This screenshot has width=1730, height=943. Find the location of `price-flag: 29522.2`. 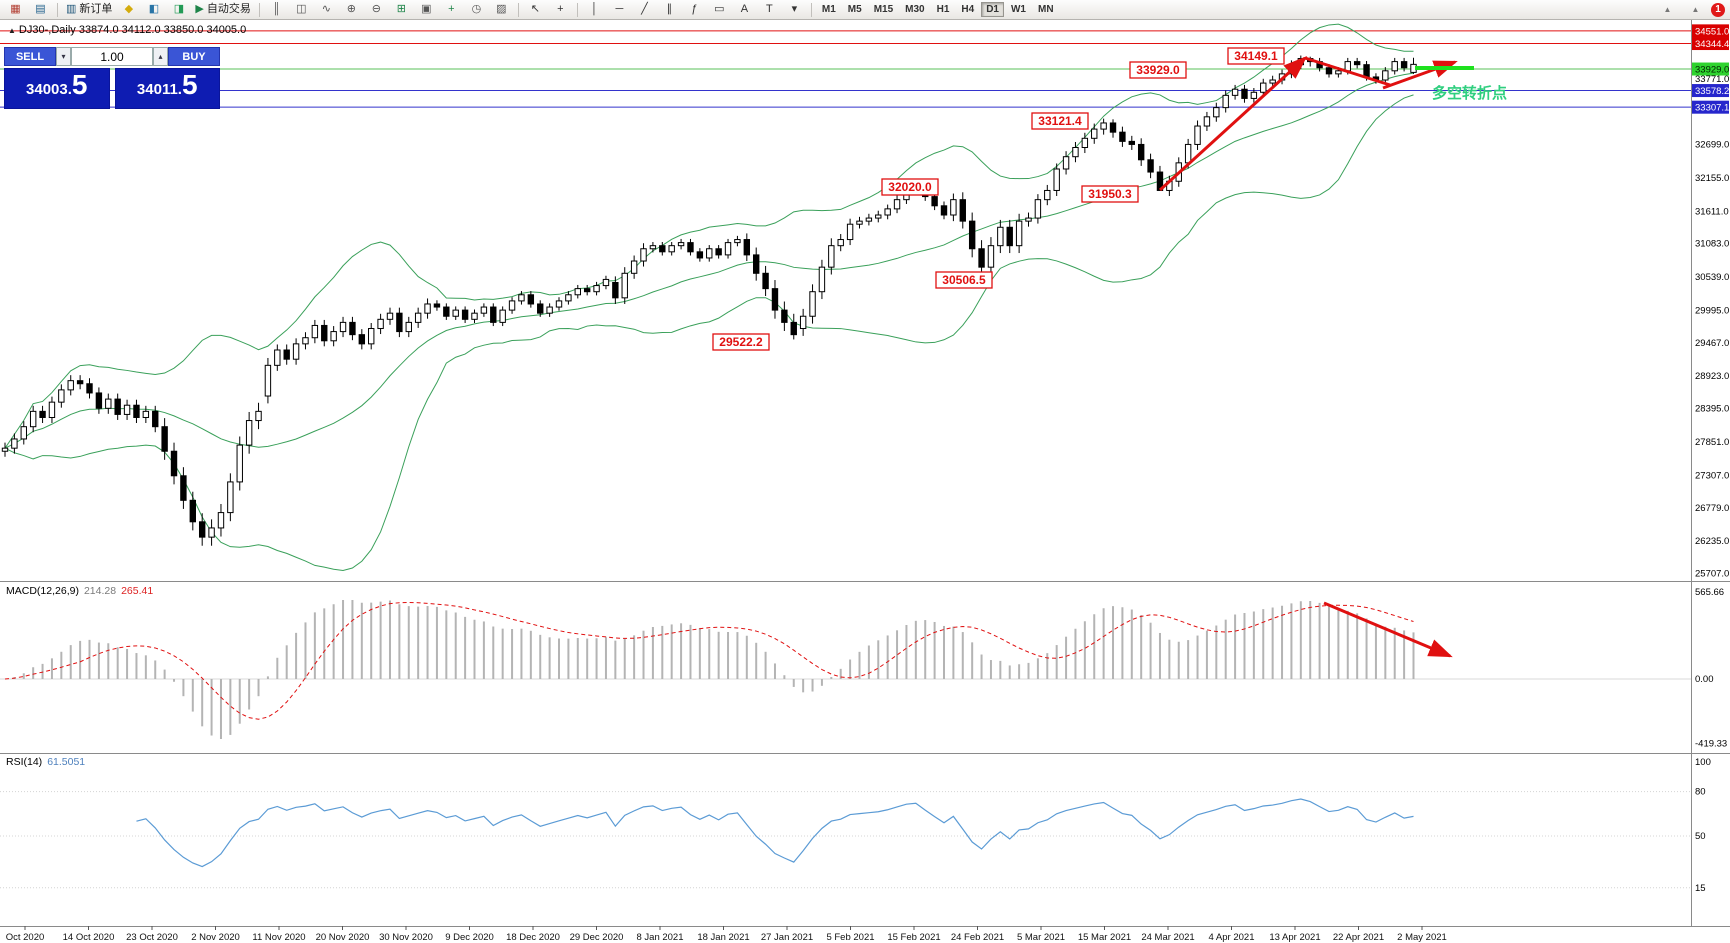

price-flag: 29522.2 is located at coordinates (741, 342).